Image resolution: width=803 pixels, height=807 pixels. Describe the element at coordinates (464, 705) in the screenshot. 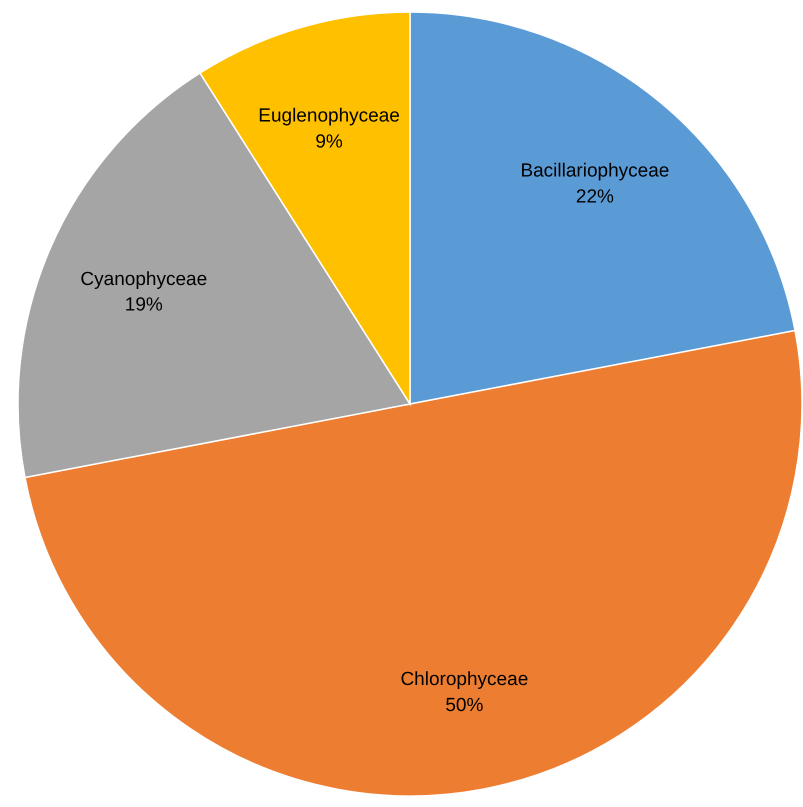

I see `data-label: 50%` at that location.